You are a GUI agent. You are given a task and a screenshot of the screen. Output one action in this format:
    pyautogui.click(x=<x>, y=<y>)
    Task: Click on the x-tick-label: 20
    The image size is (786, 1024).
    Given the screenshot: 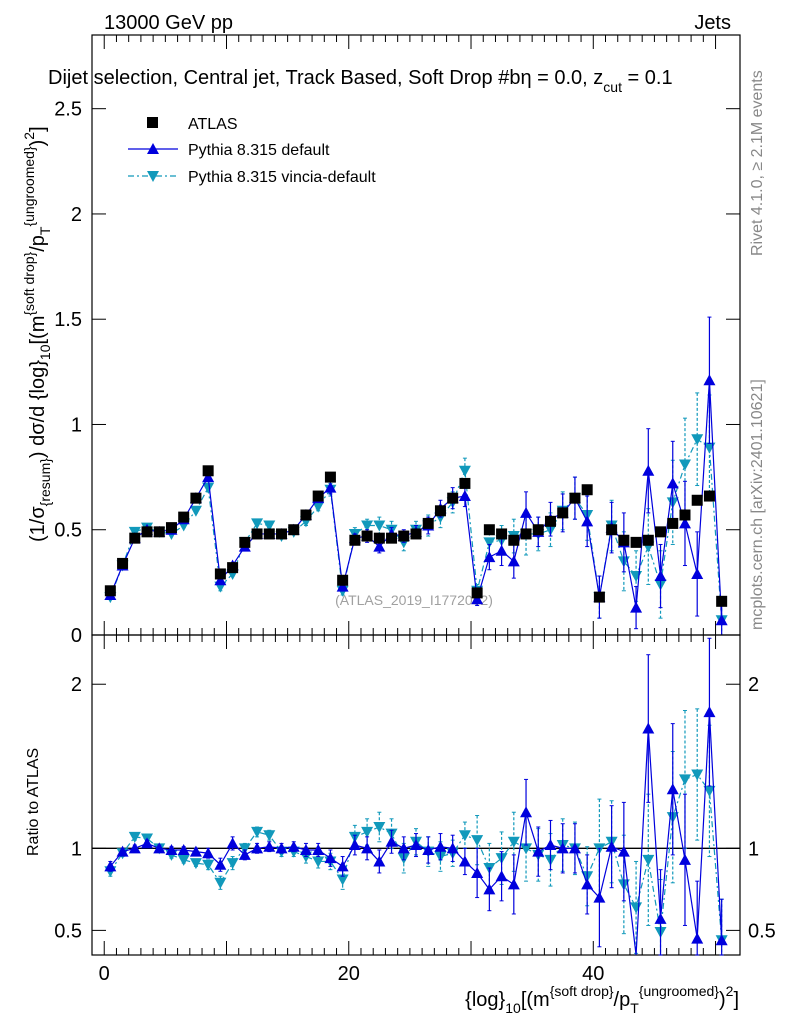 What is the action you would take?
    pyautogui.click(x=349, y=974)
    